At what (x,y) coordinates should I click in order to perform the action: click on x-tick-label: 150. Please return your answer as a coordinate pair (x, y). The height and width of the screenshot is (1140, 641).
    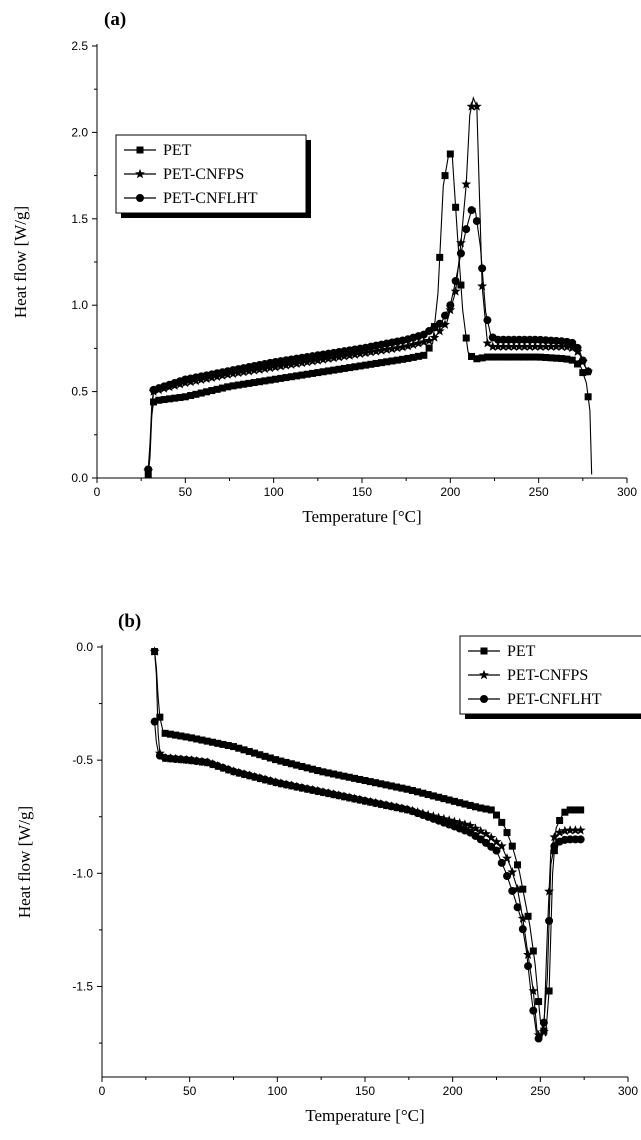
    Looking at the image, I should click on (362, 492).